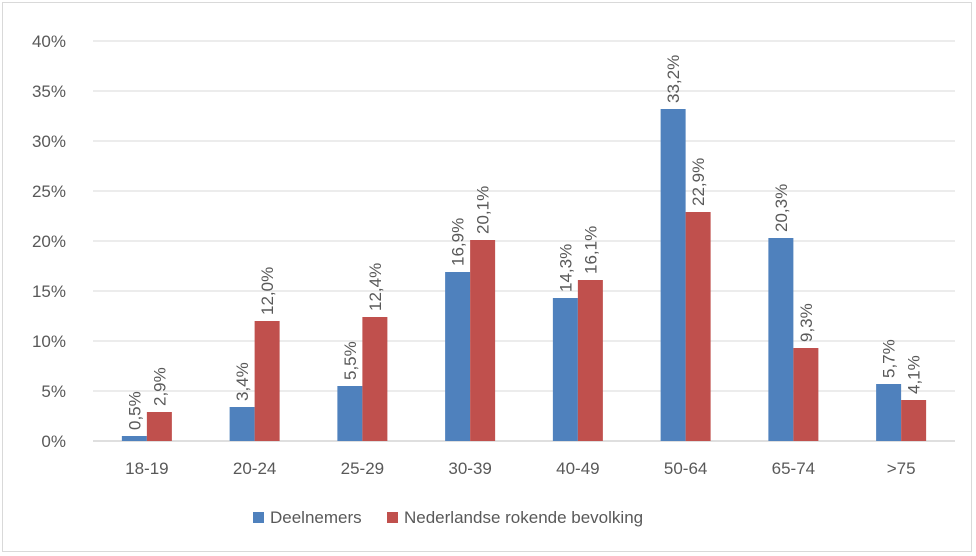  I want to click on legend-label: Deelnemers, so click(316, 517).